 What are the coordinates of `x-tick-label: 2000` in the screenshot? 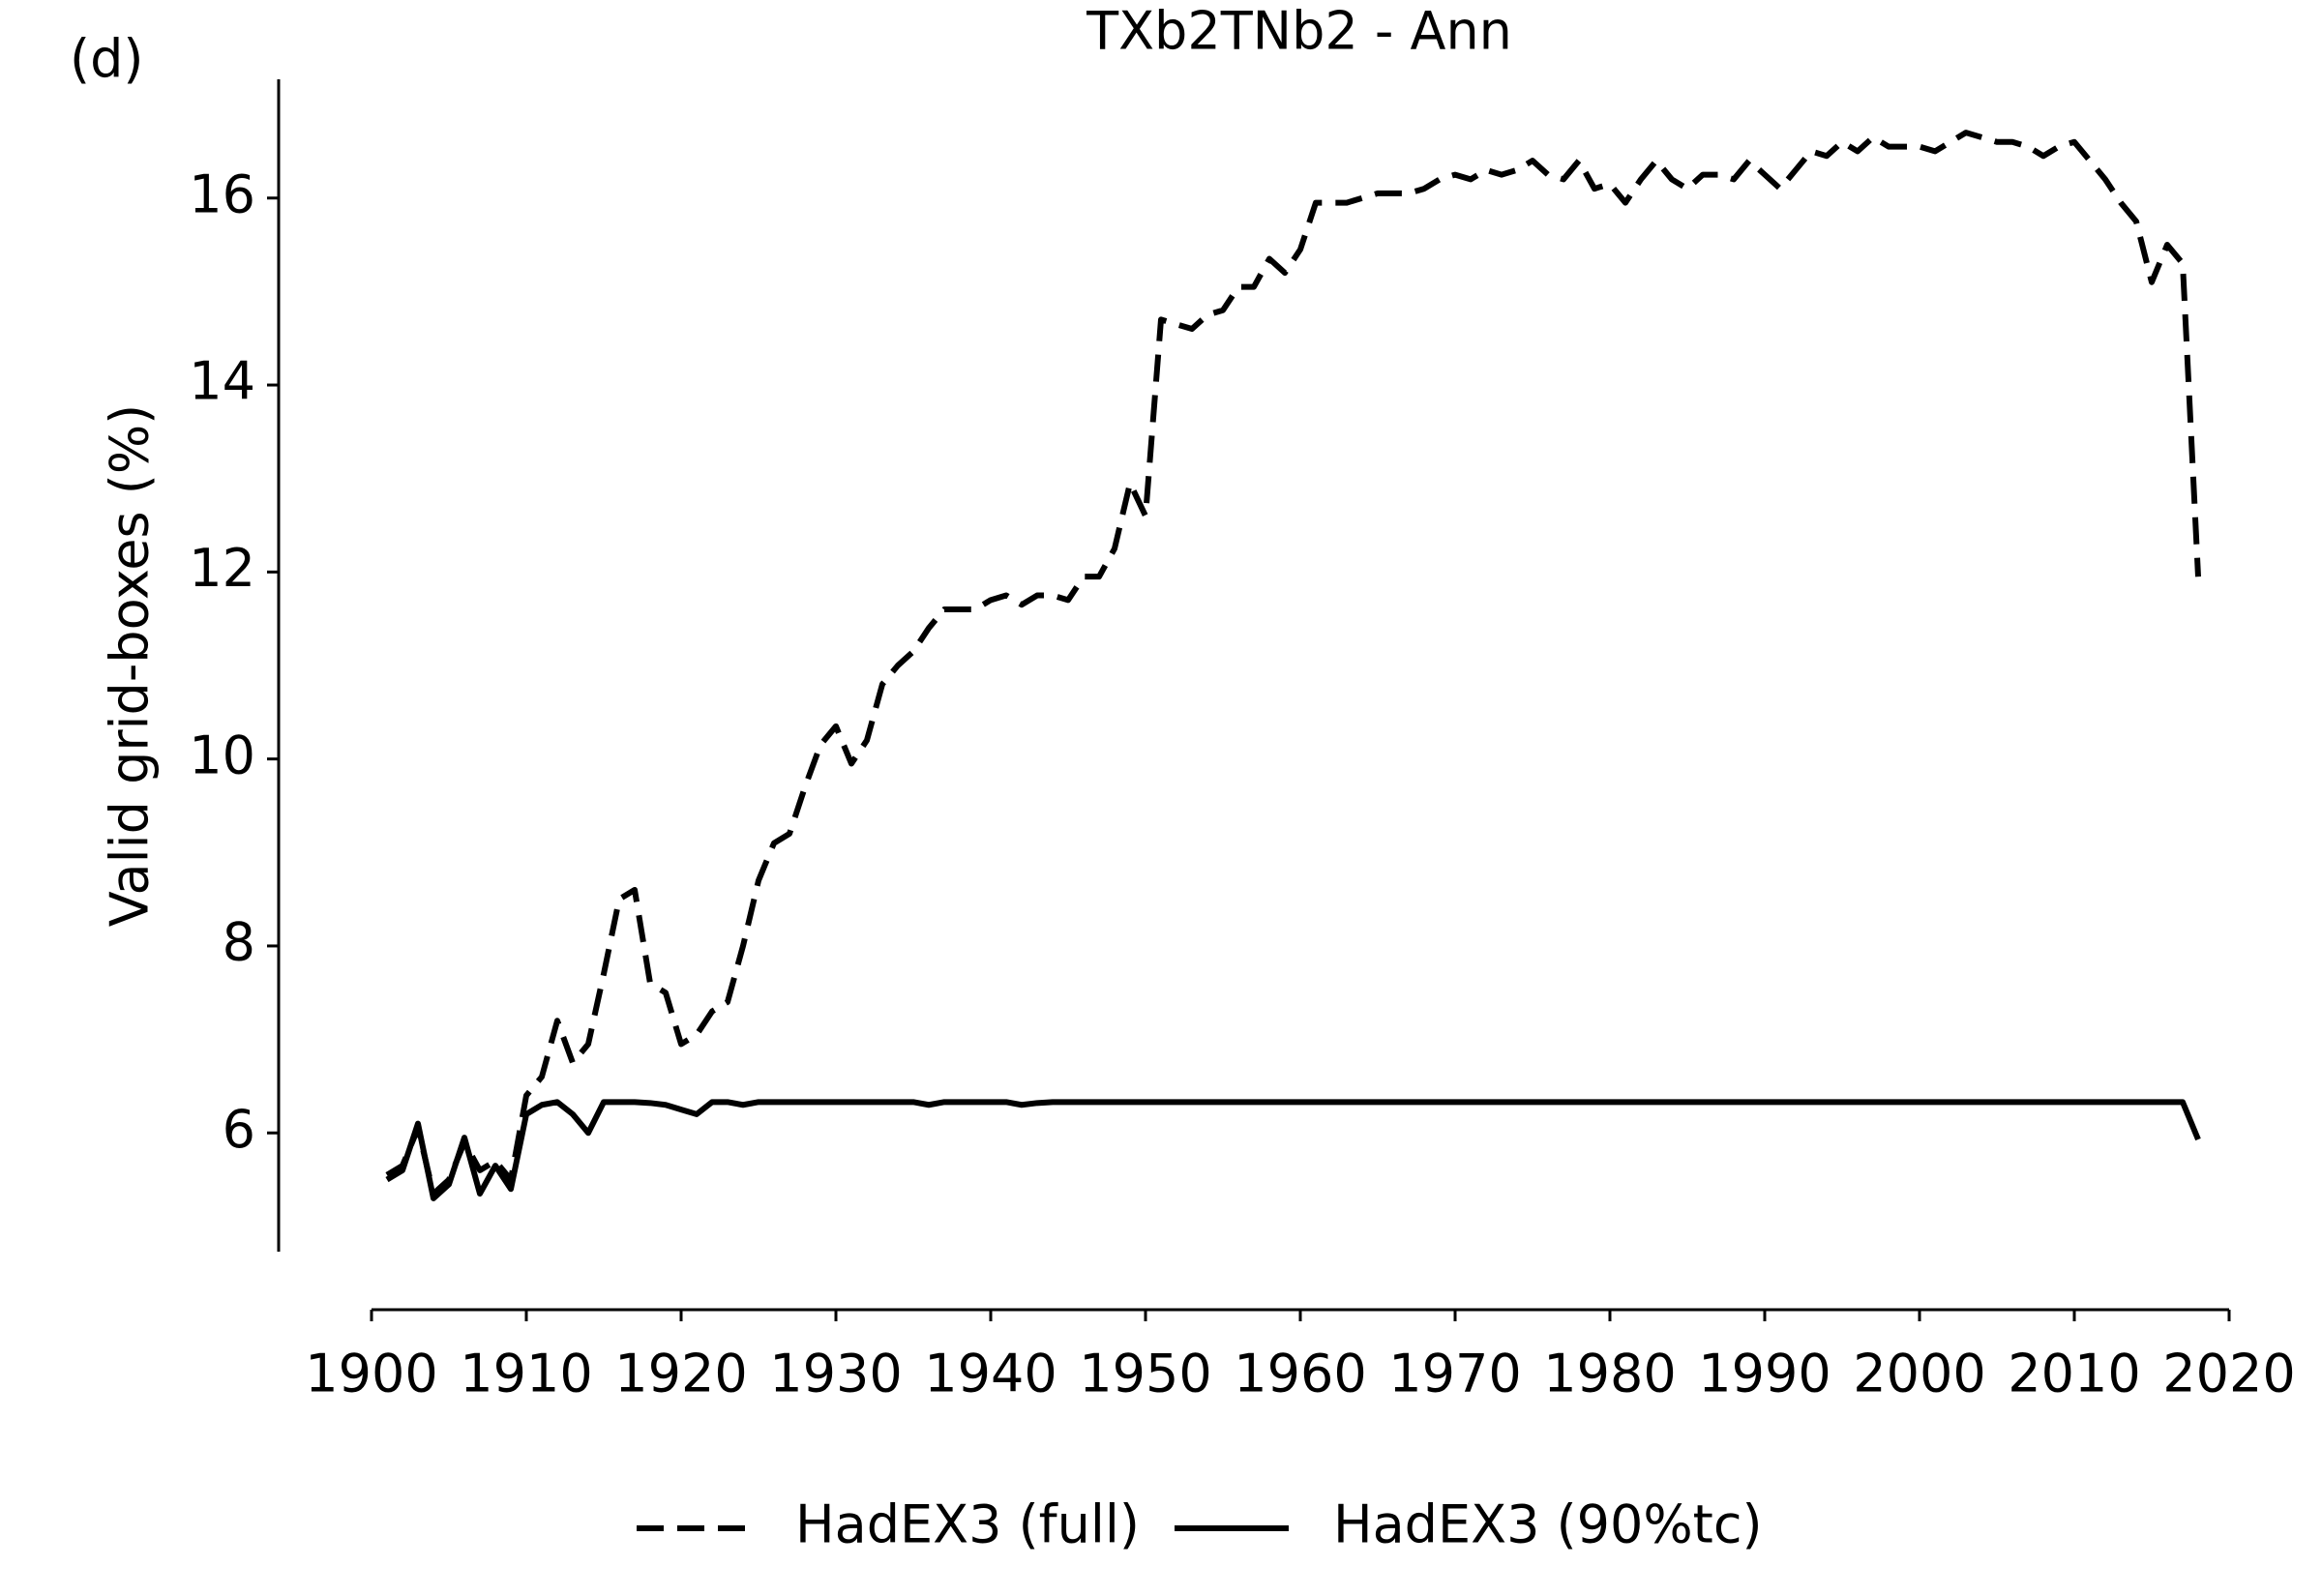 It's located at (1919, 1374).